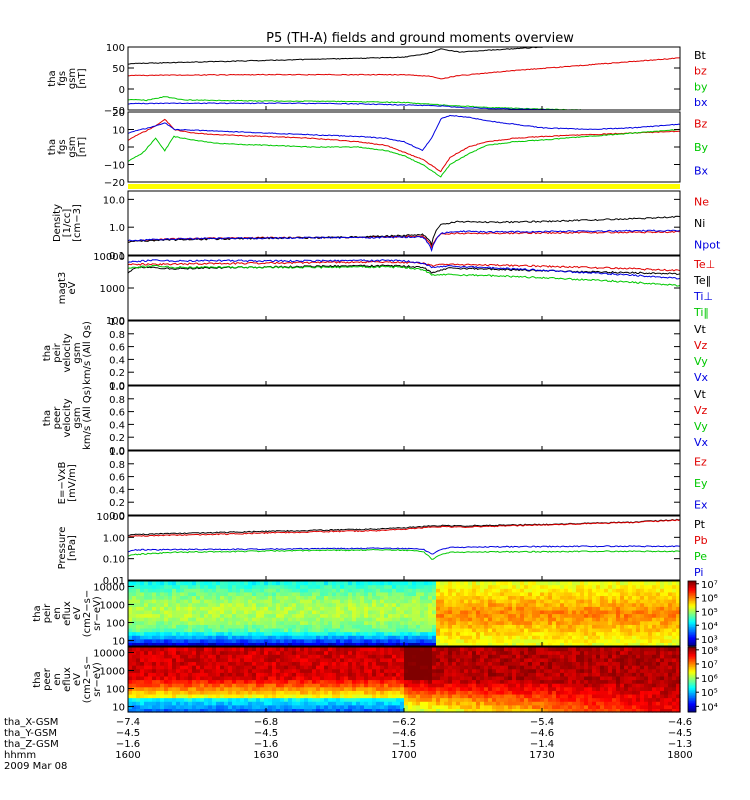  What do you see at coordinates (117, 452) in the screenshot?
I see `y-tick-label: 1.0` at bounding box center [117, 452].